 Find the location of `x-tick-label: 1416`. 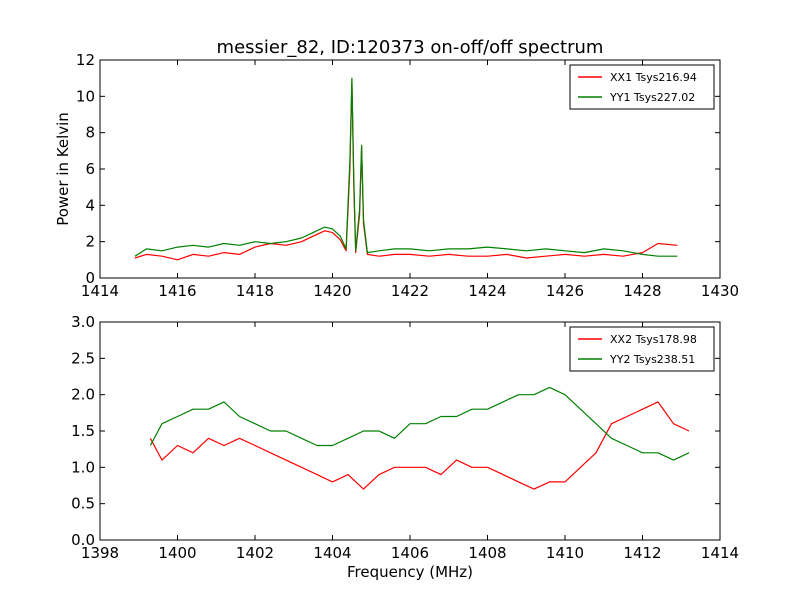

x-tick-label: 1416 is located at coordinates (177, 291).